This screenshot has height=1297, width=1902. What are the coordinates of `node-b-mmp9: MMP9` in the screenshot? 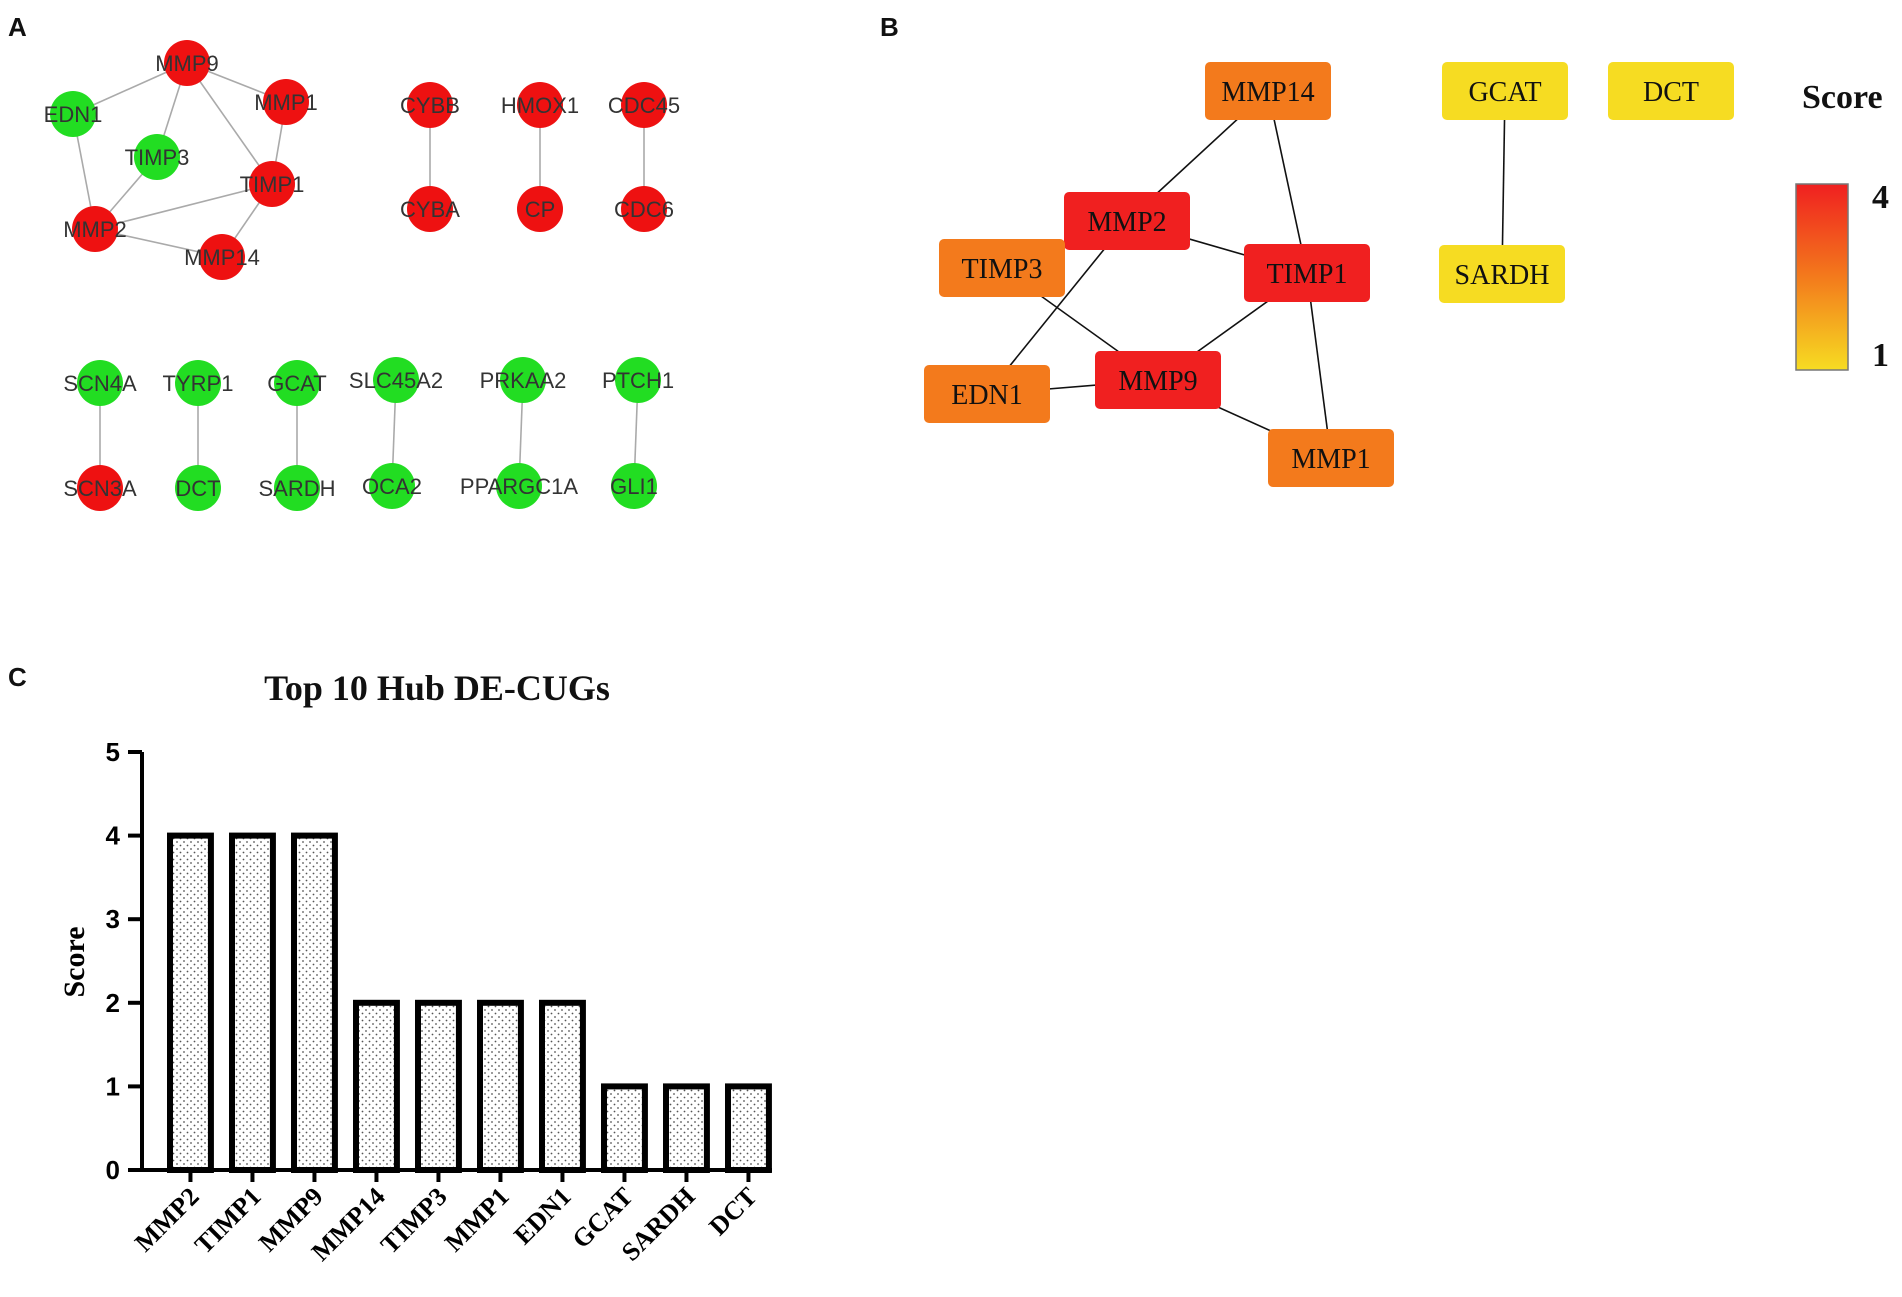 It's located at (1158, 380).